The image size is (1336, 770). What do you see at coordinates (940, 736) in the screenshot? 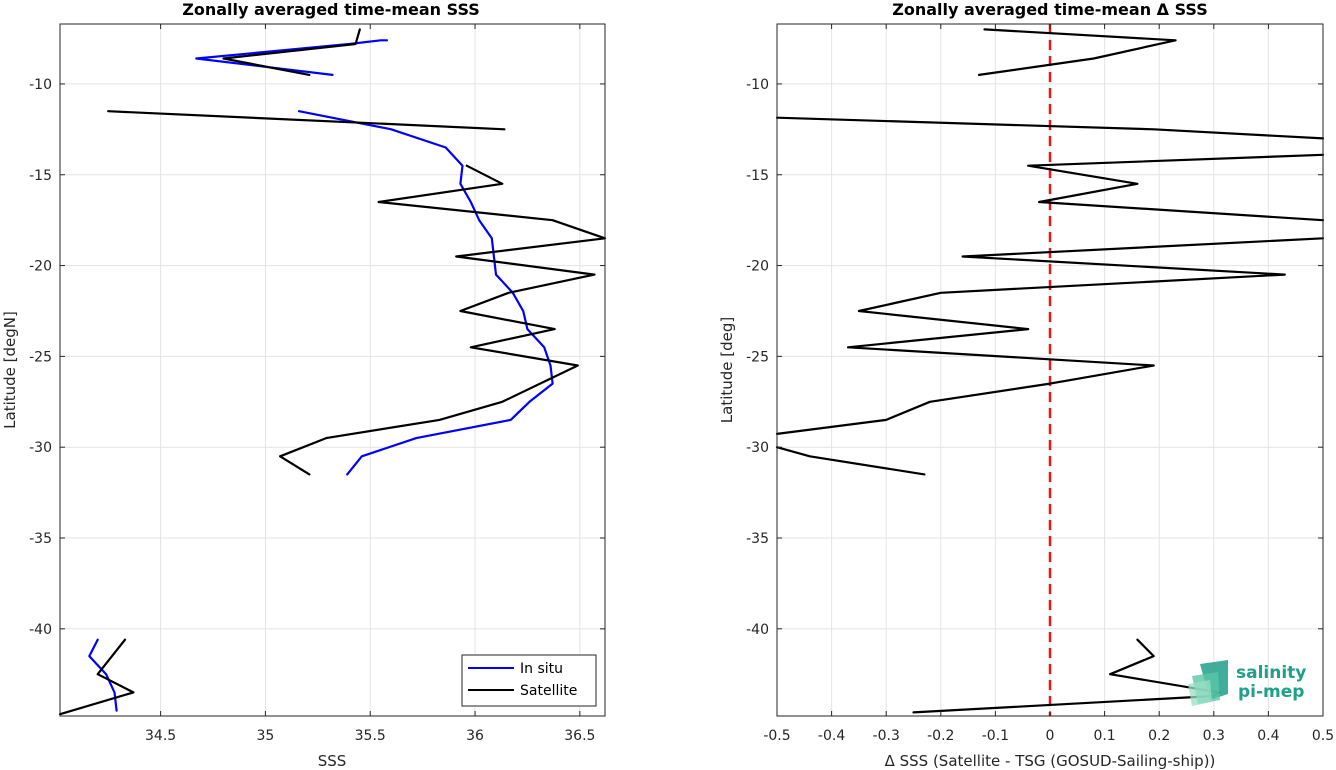
I see `x-tick-label: -0.2` at bounding box center [940, 736].